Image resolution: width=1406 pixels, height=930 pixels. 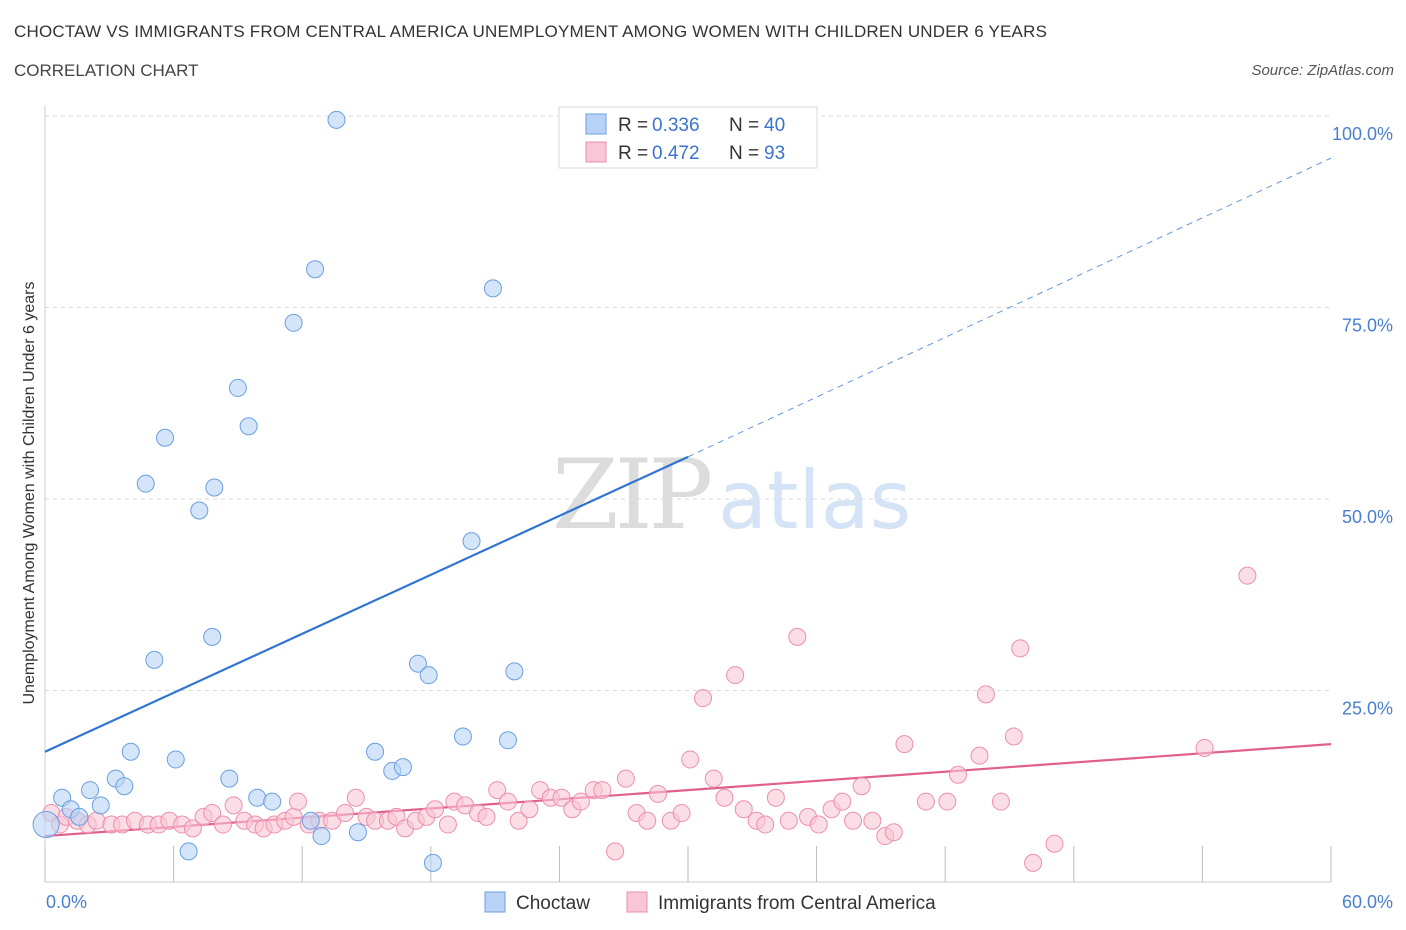 I want to click on watermark-atlas: atlas, so click(x=814, y=500).